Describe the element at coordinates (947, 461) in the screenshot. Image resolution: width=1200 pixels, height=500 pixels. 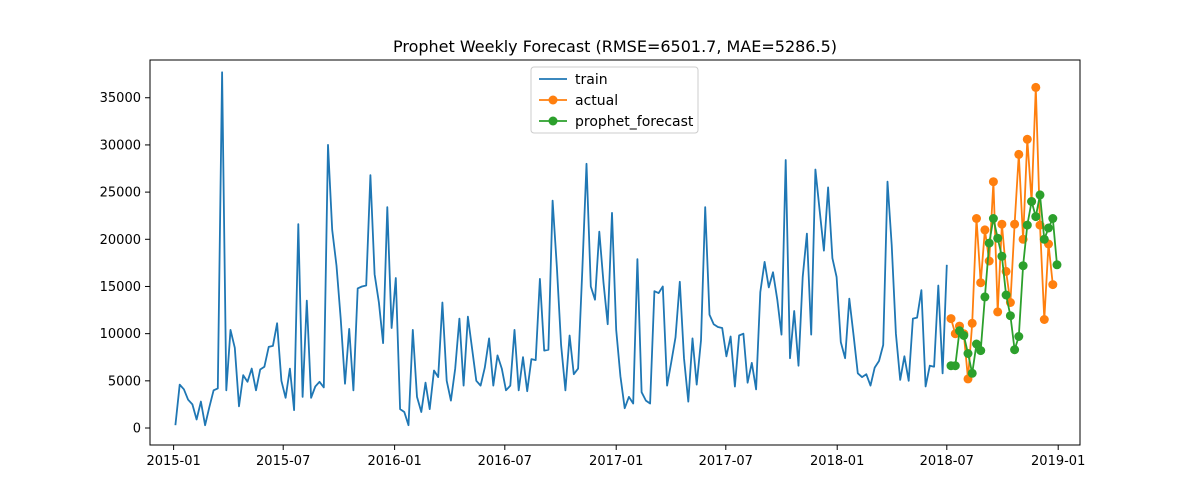
I see `x-tick-label: 2018-07` at that location.